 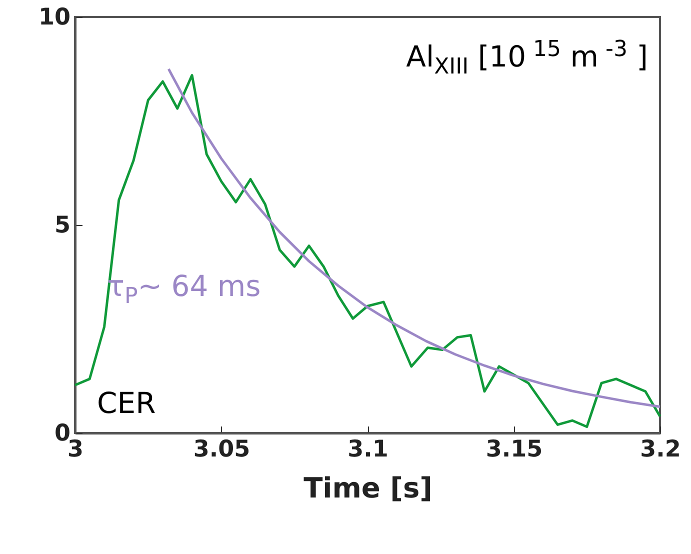 I want to click on x-tick-label: 3.2, so click(x=660, y=449).